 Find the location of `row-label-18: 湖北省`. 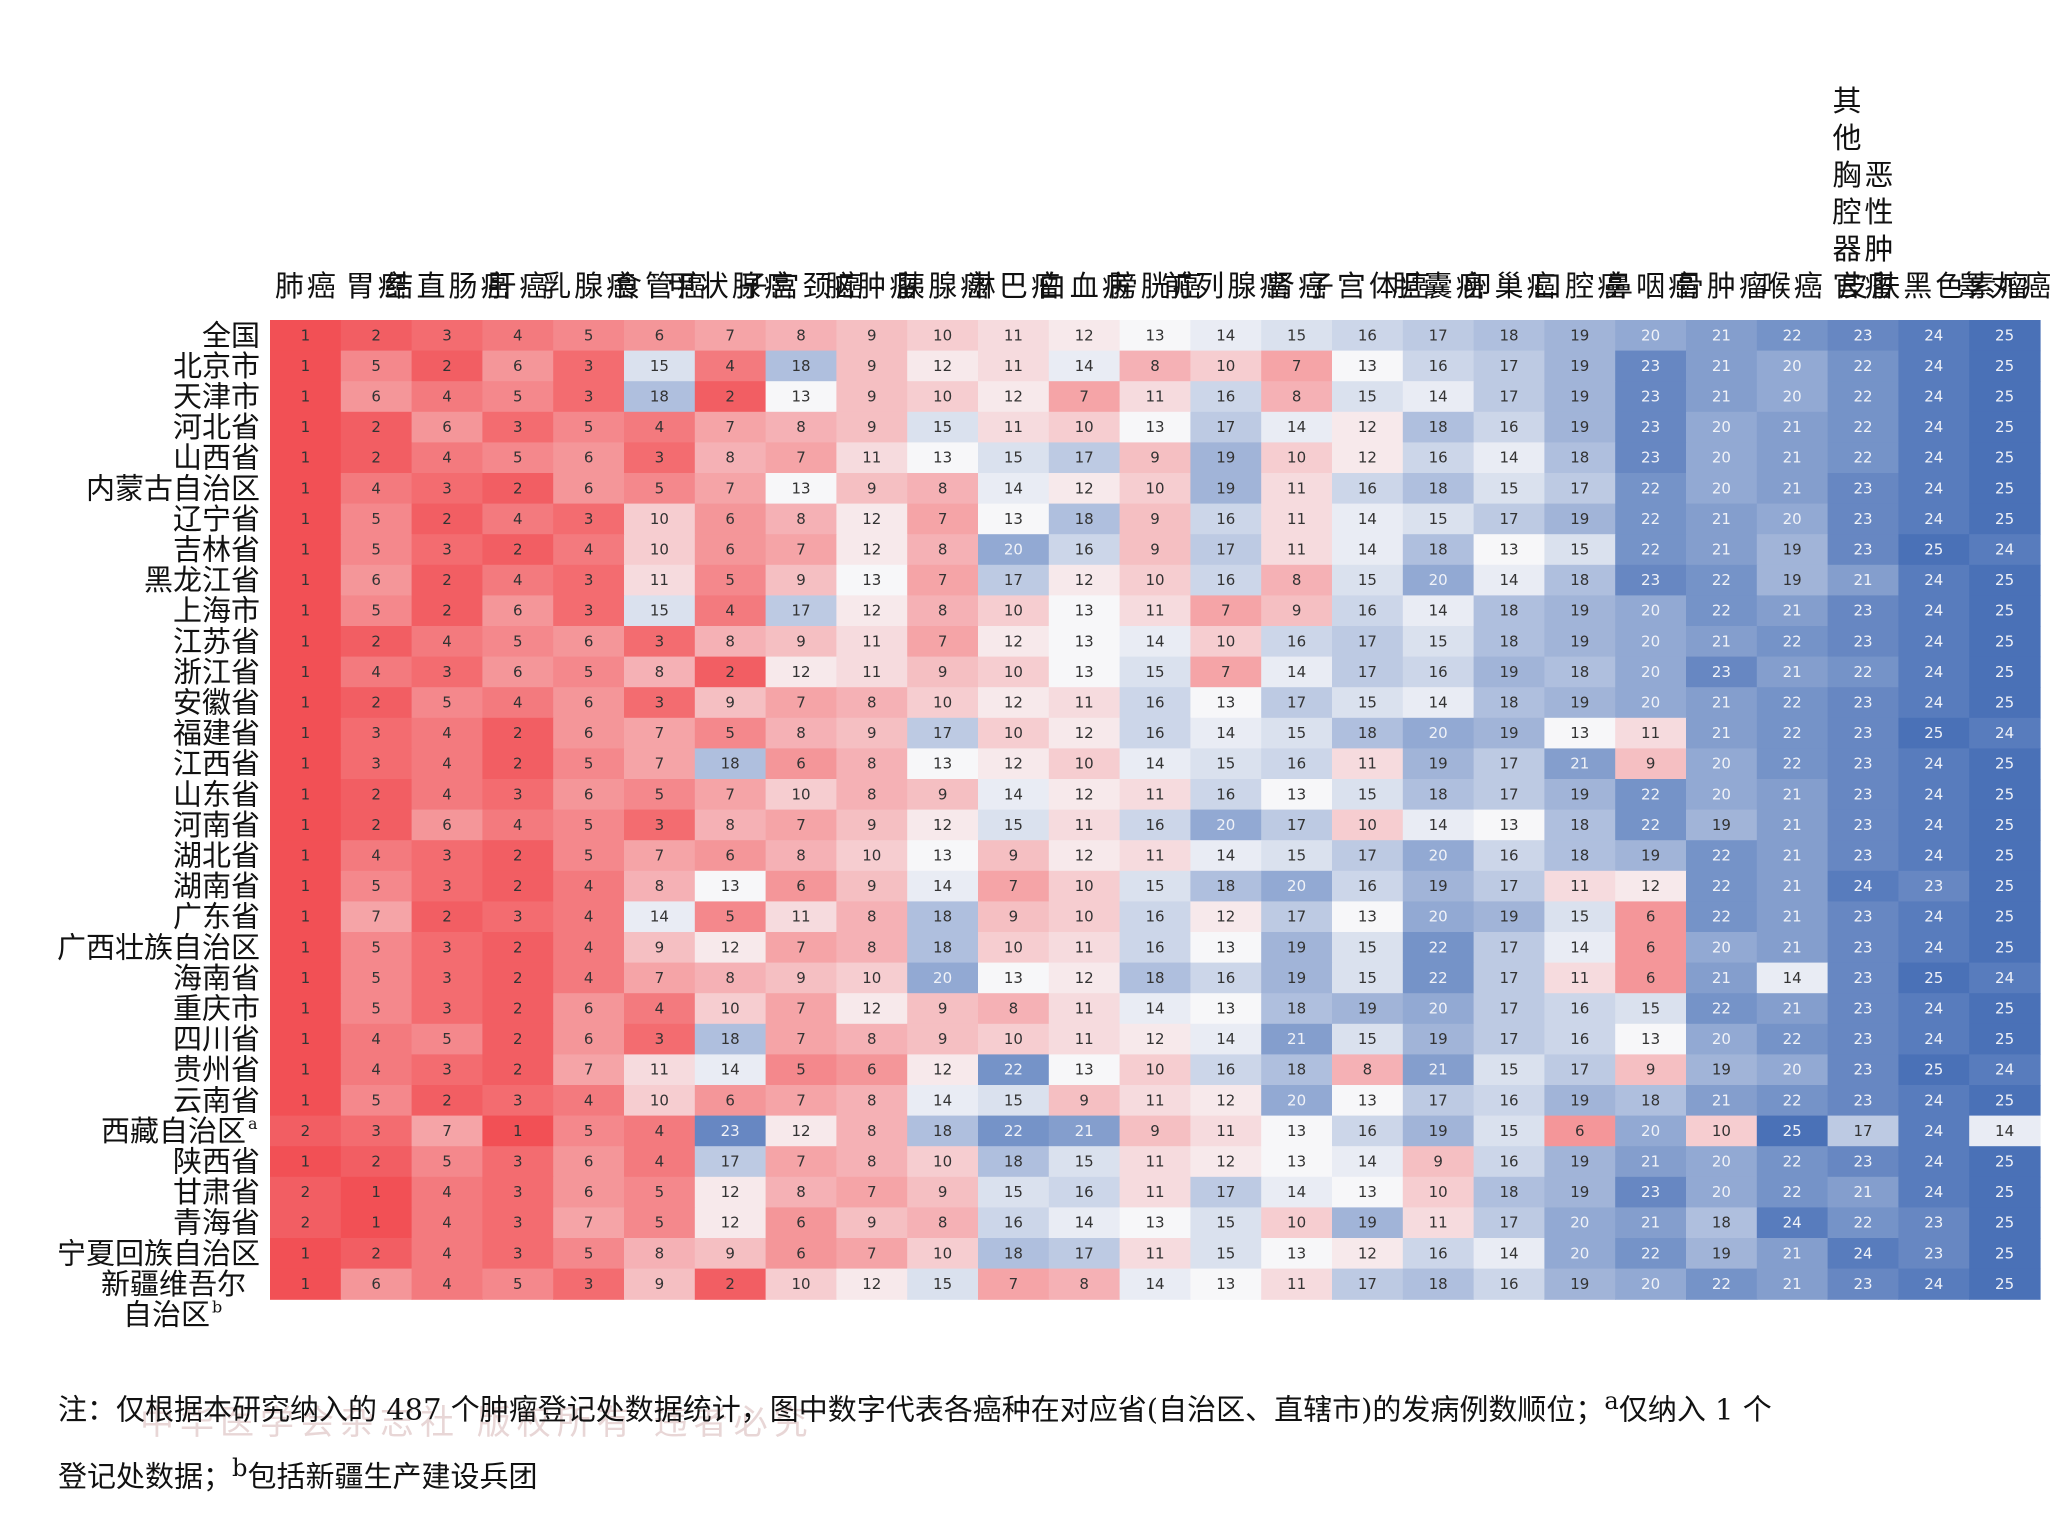

row-label-18: 湖北省 is located at coordinates (216, 856).